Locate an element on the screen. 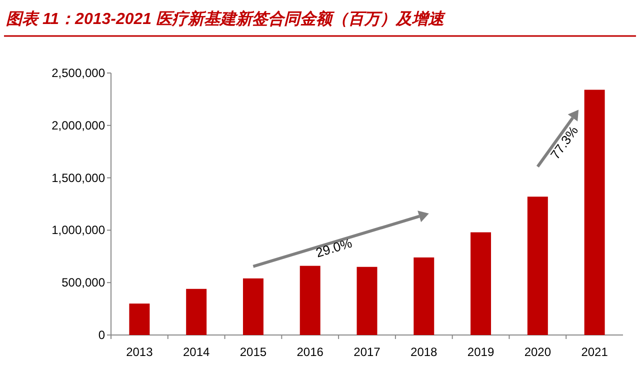 This screenshot has width=640, height=372. x-tick-label: 2021 is located at coordinates (594, 352).